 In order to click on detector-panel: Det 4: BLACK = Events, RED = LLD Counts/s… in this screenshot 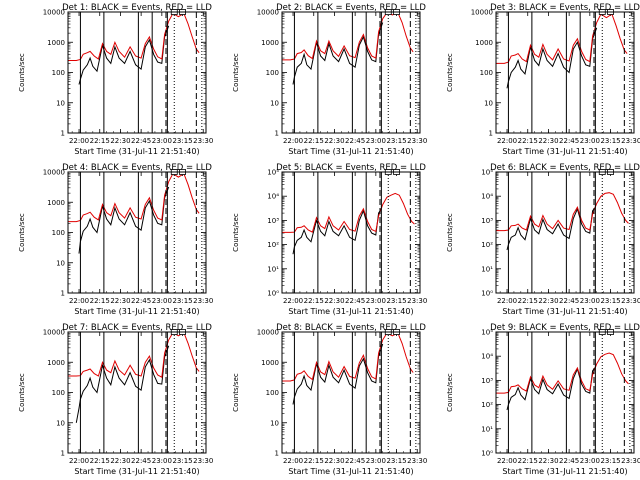, I will do `click(115, 239)`.